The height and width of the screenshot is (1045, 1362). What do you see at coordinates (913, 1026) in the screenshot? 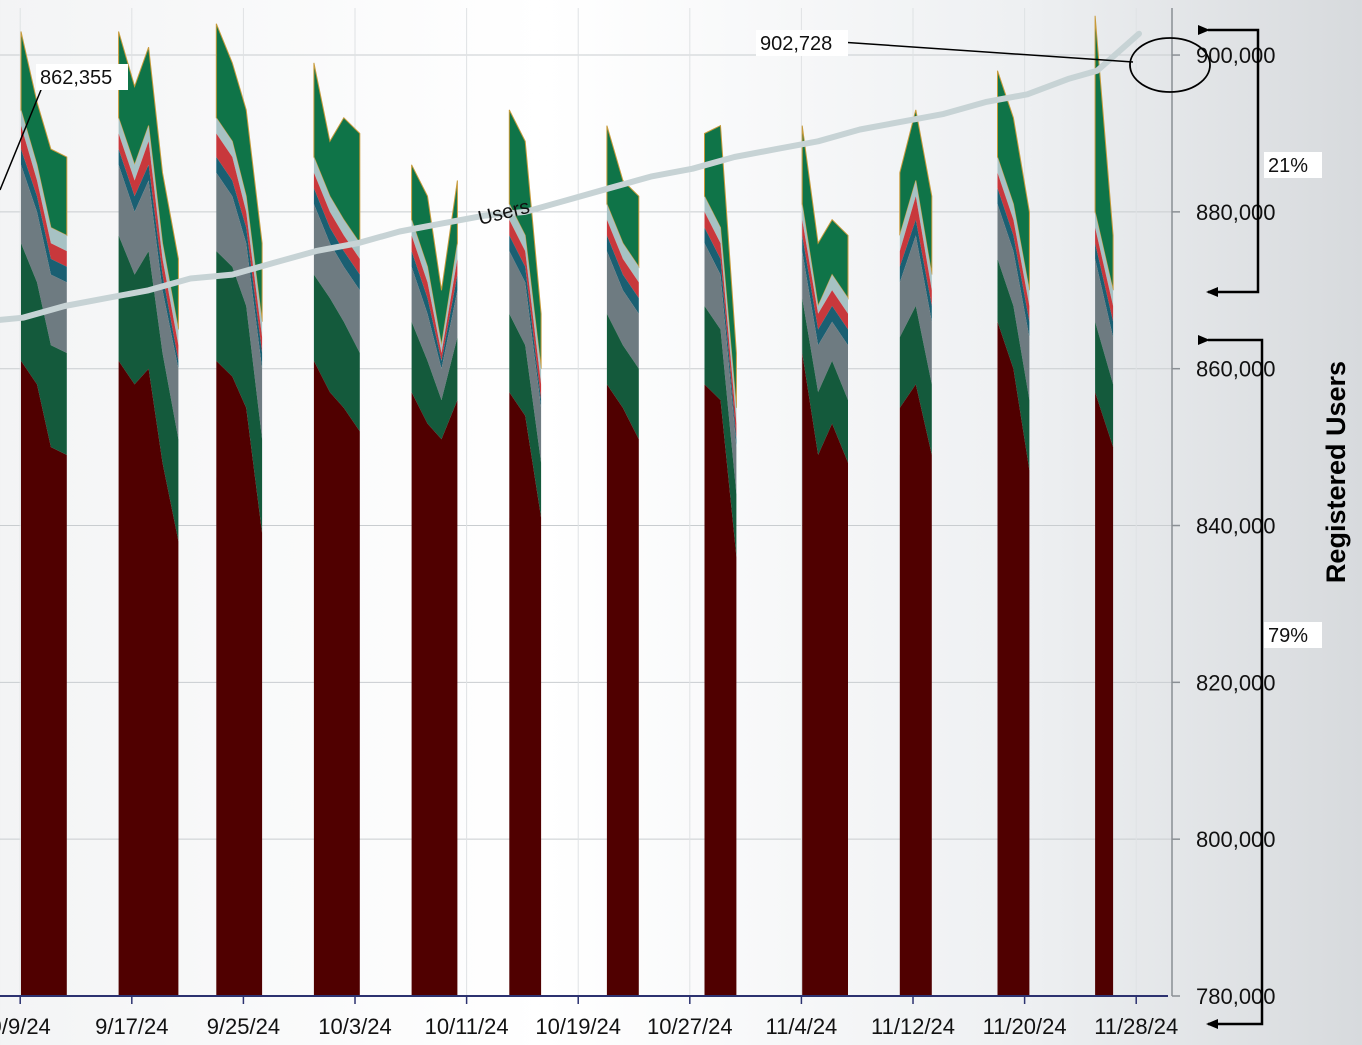
I see `x-tick-label: 11/12/24` at bounding box center [913, 1026].